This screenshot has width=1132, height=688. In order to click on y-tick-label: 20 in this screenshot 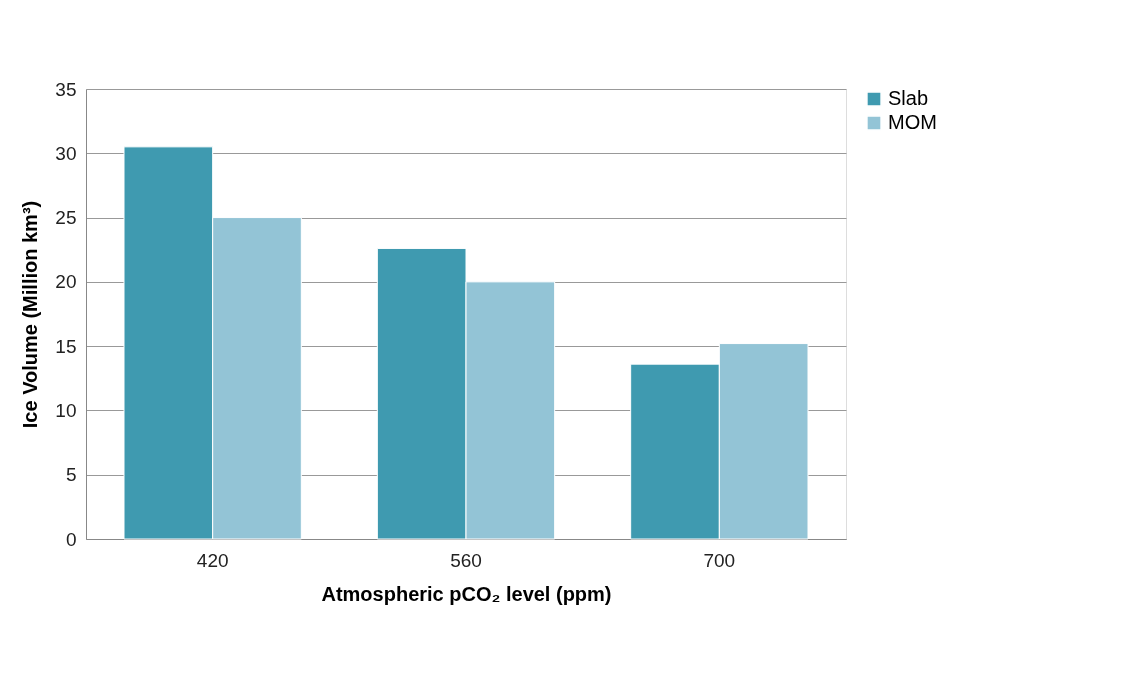, I will do `click(66, 282)`.